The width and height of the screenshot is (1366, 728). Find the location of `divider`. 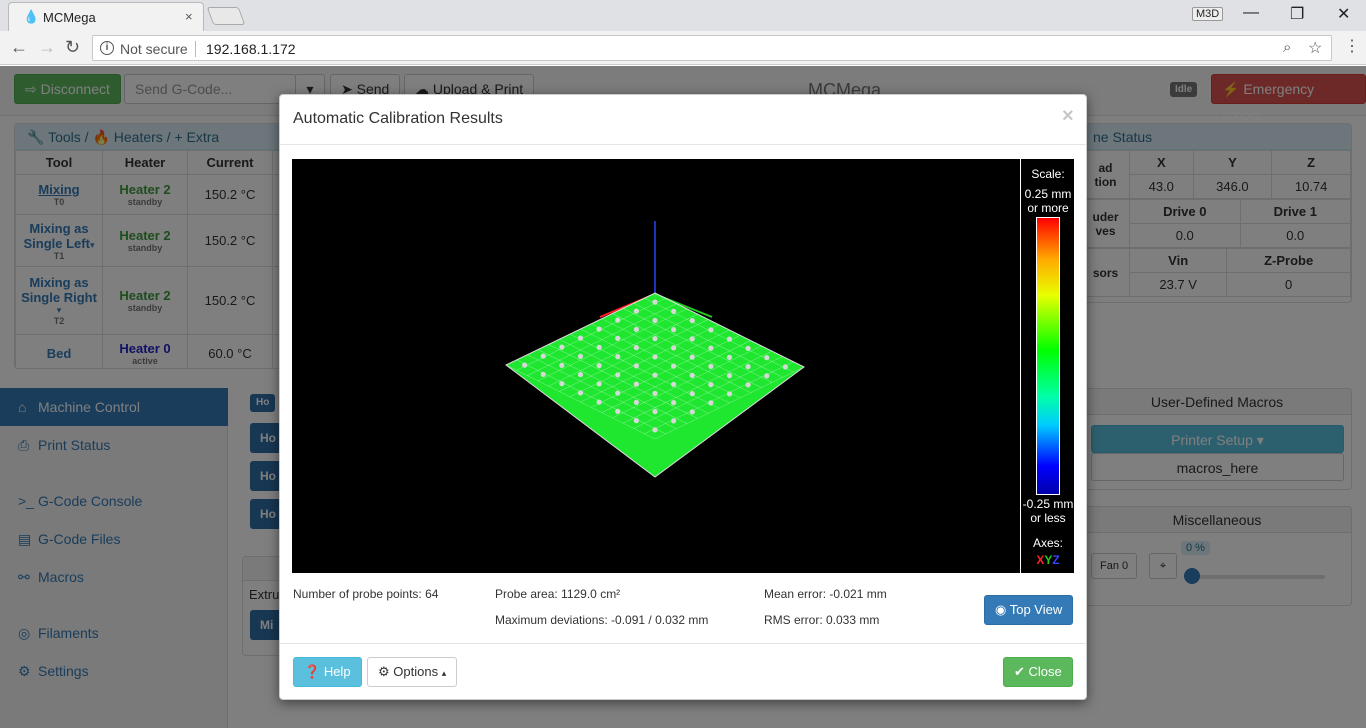

divider is located at coordinates (195, 49).